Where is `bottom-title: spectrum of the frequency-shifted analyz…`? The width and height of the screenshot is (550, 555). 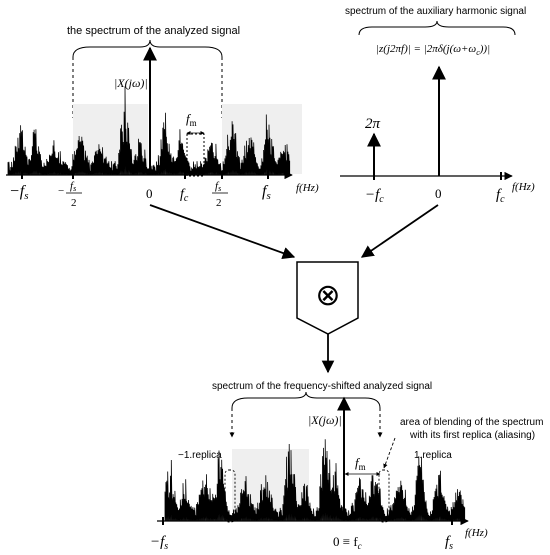
bottom-title: spectrum of the frequency-shifted analyz… is located at coordinates (322, 386).